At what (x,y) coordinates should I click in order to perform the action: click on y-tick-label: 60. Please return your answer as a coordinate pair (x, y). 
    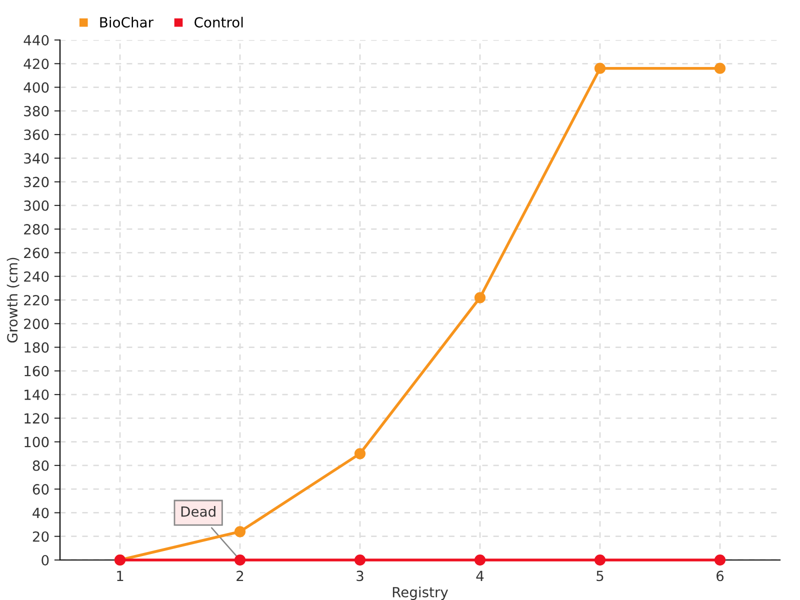
    Looking at the image, I should click on (40, 489).